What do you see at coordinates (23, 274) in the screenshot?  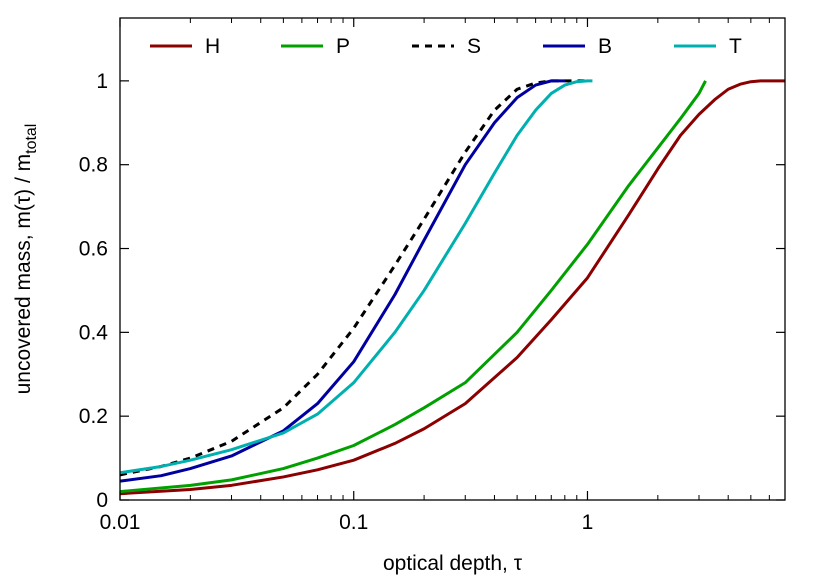 I see `y-axis-label-main: uncovered mass, m(τ) / m` at bounding box center [23, 274].